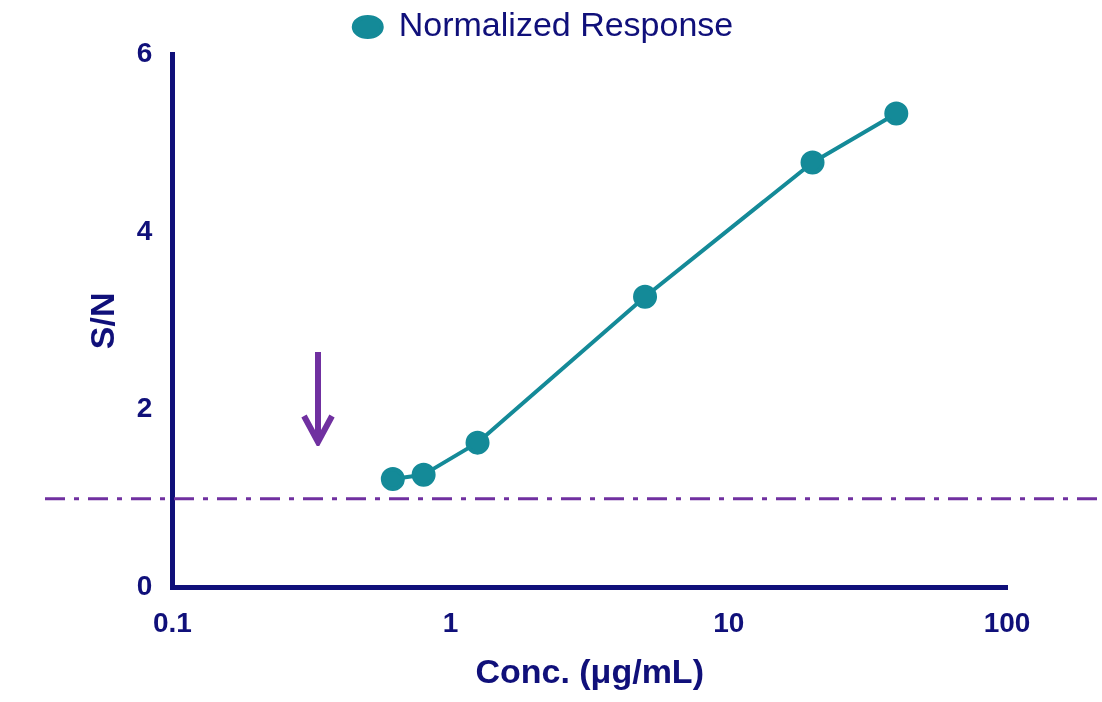 The height and width of the screenshot is (702, 1102). Describe the element at coordinates (172, 623) in the screenshot. I see `x-tick-label: 0.1` at that location.